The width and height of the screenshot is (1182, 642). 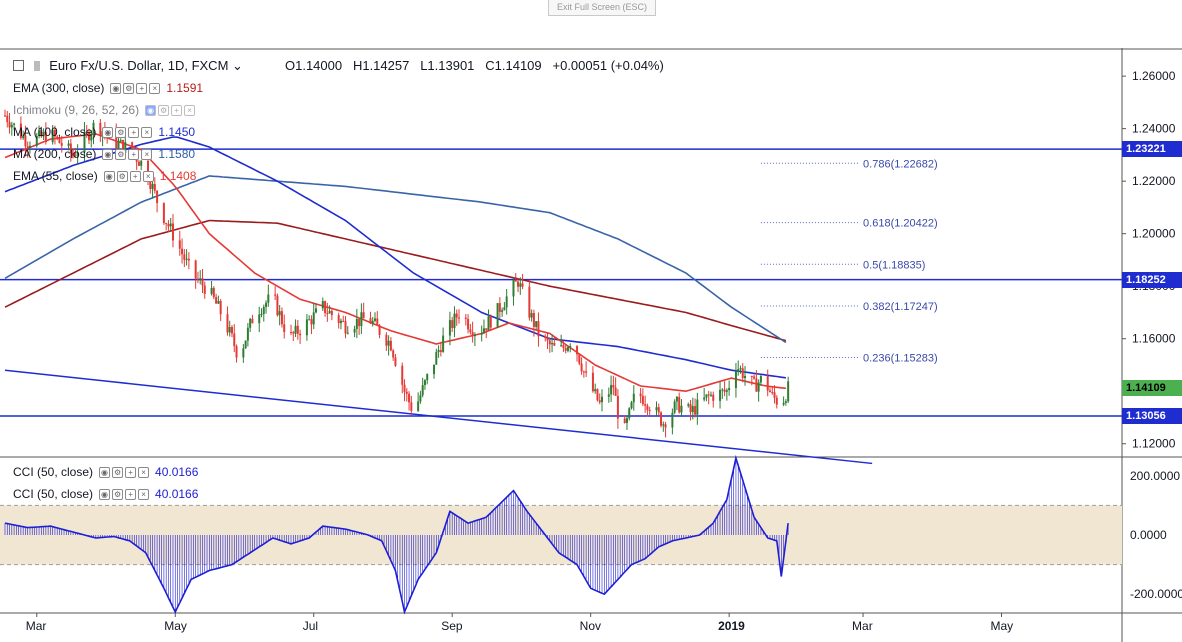 I want to click on exit-fullscreen-button: Exit Full Screen (ESC), so click(x=602, y=8).